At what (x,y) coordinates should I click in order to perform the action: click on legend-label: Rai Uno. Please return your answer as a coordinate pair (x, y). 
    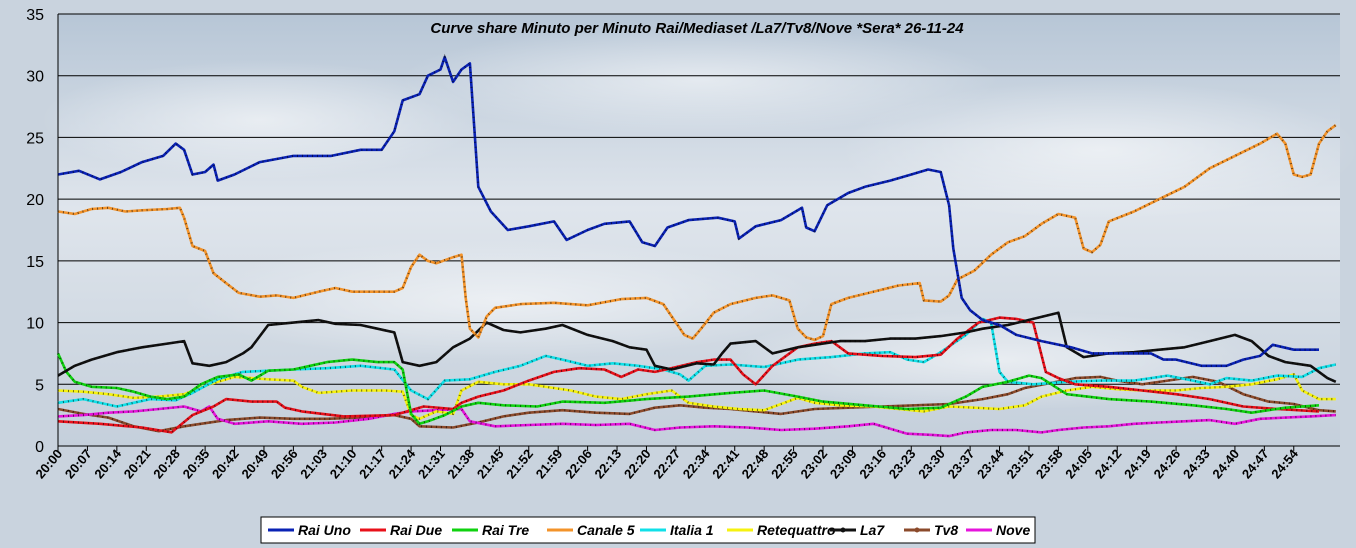
    Looking at the image, I should click on (324, 530).